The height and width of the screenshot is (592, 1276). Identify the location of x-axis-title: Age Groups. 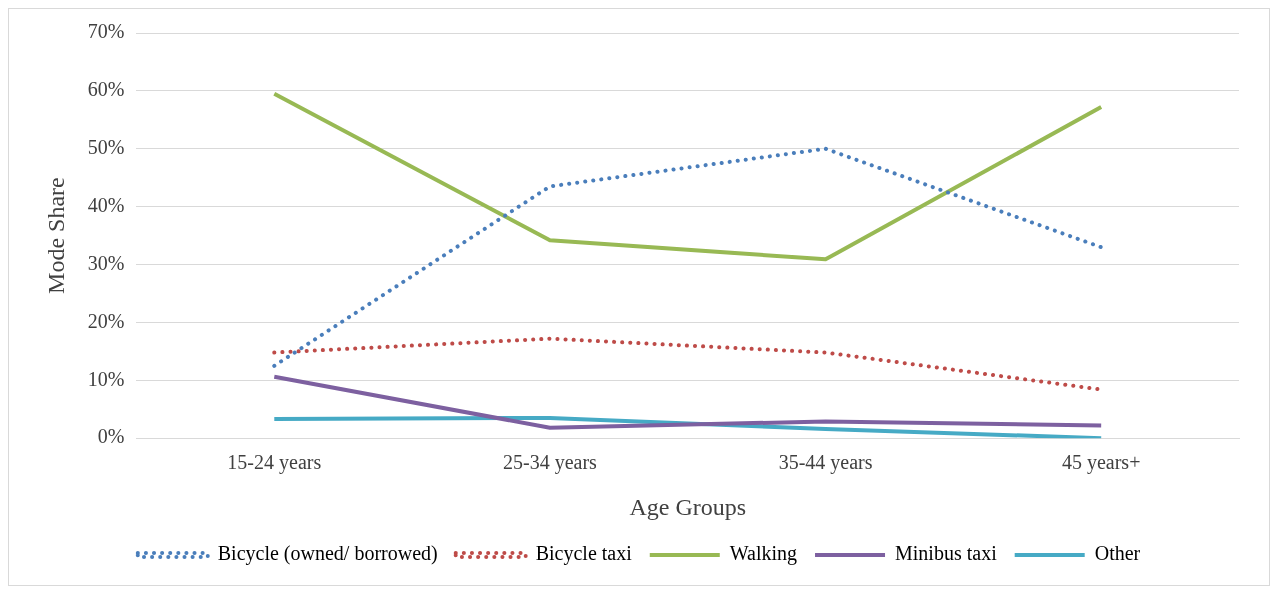
(688, 506).